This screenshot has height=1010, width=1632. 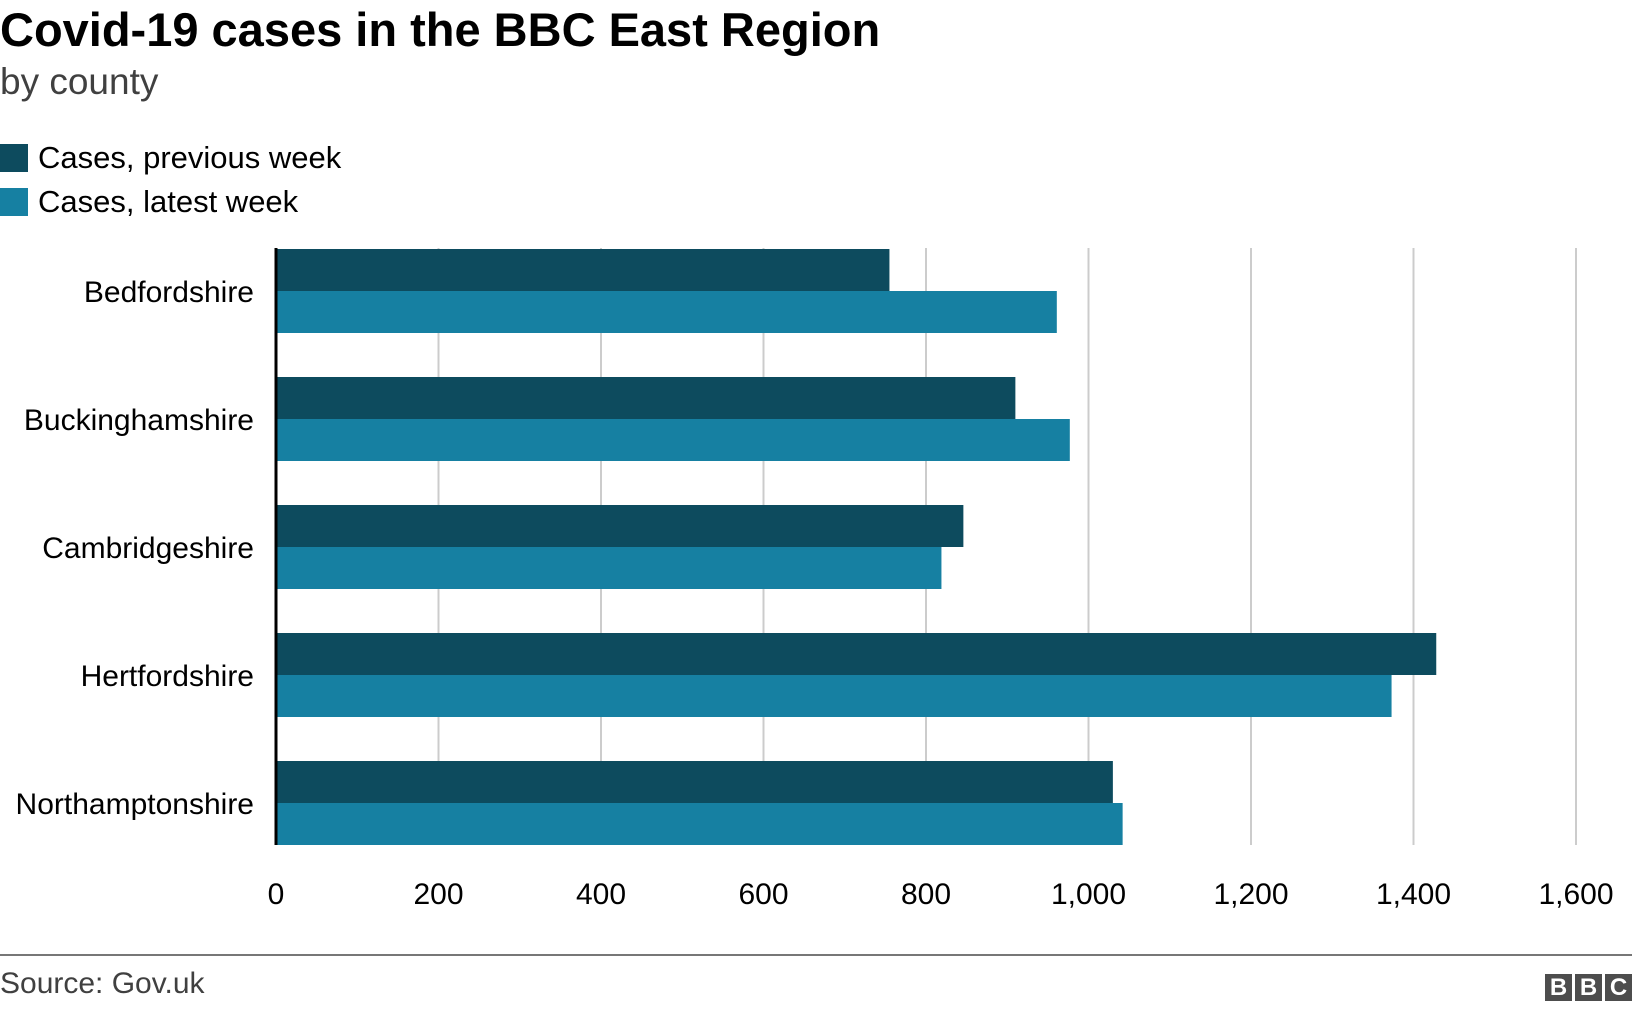 What do you see at coordinates (14, 202) in the screenshot?
I see `legend-swatch-latest-week` at bounding box center [14, 202].